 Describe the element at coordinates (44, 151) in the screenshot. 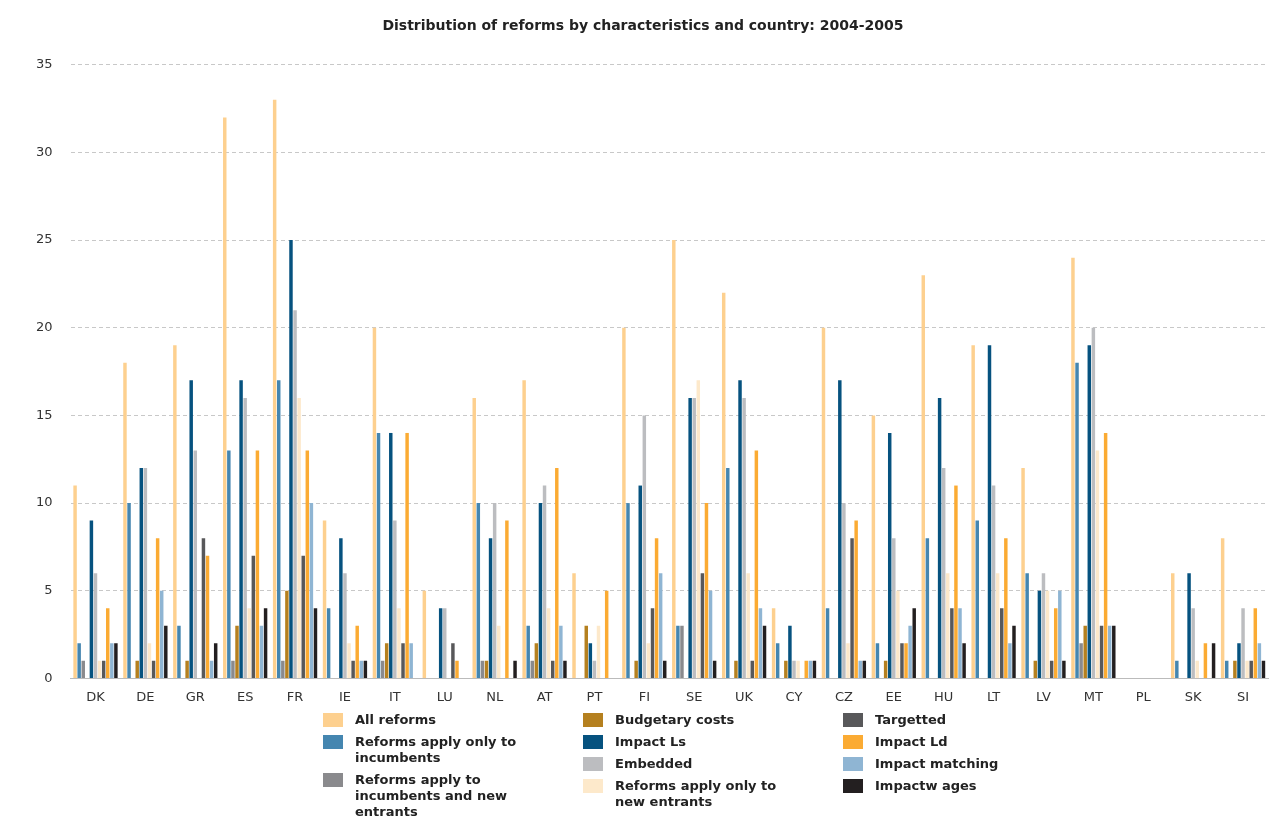

I see `y-tick-label: 30` at that location.